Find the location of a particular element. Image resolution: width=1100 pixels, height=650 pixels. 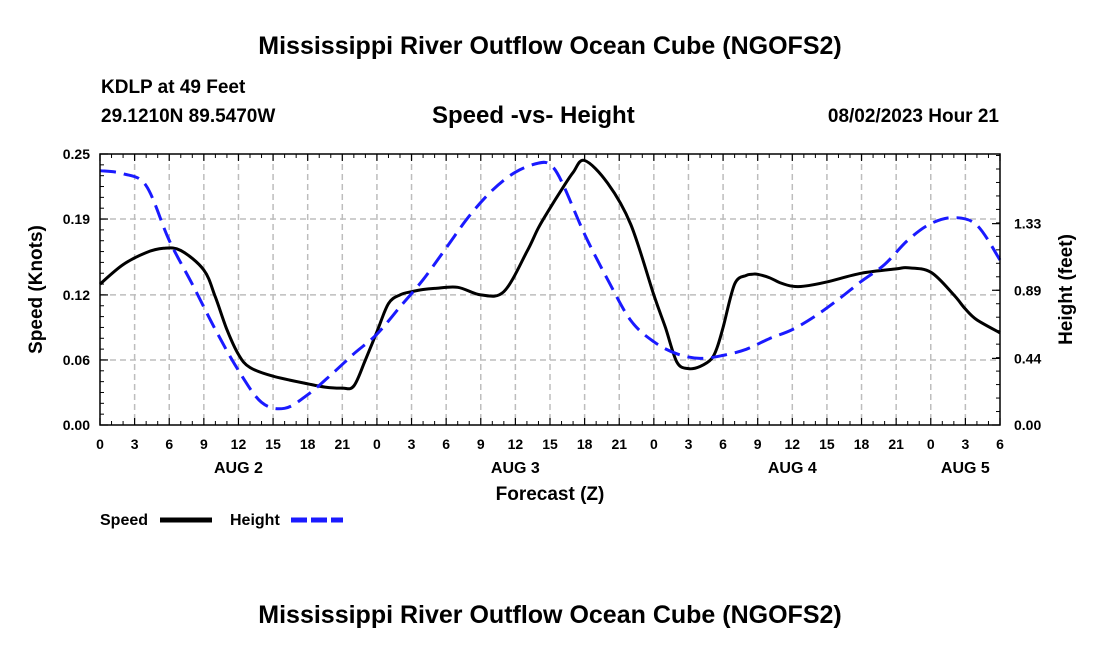

y-right-tick-label: 0.89 is located at coordinates (1027, 290).